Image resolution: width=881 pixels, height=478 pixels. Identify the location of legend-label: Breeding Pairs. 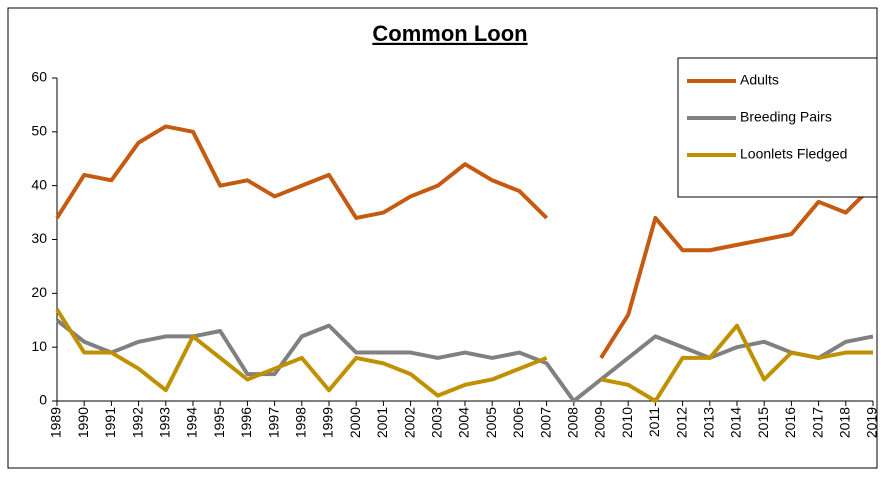
(786, 117).